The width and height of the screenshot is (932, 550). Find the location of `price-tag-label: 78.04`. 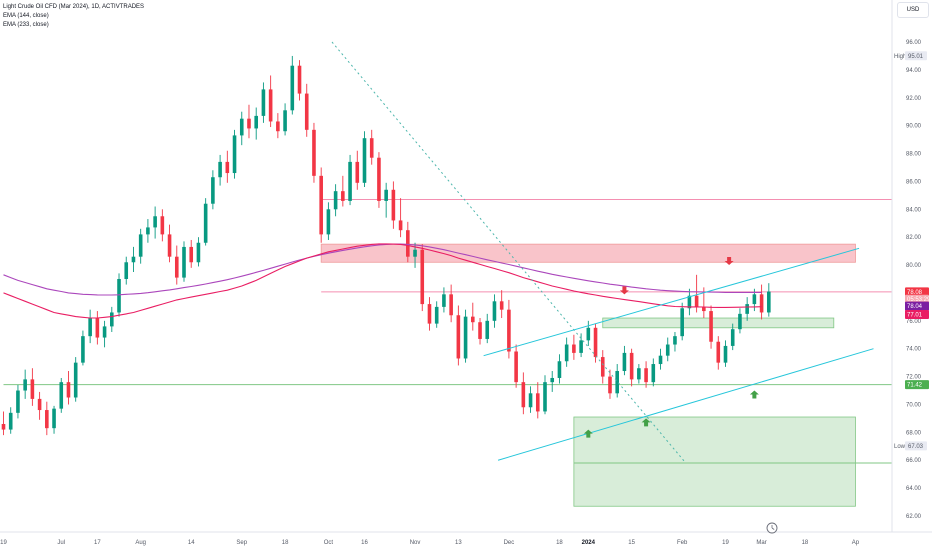

price-tag-label: 78.04 is located at coordinates (915, 307).